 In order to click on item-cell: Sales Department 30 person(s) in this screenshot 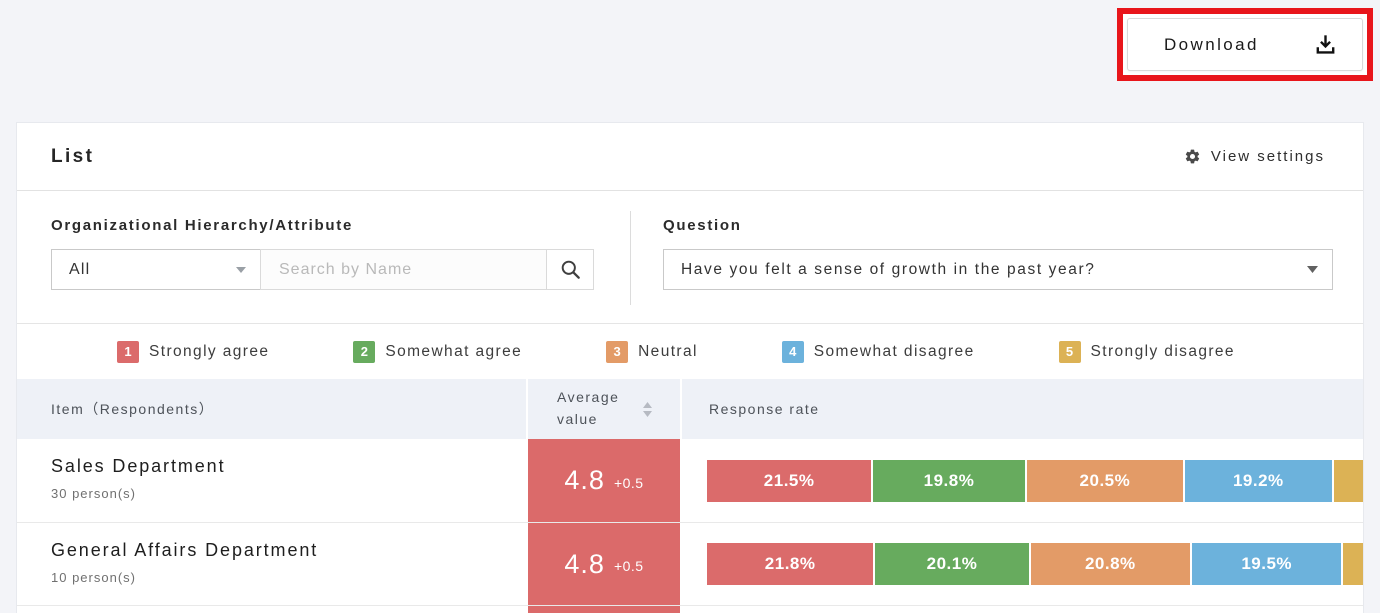, I will do `click(271, 480)`.